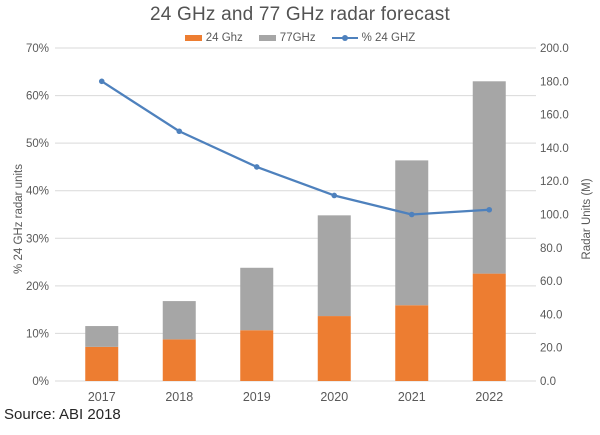 This screenshot has height=435, width=600. I want to click on chart-title: 24 GHz and 77 GHz radar forecast, so click(300, 14).